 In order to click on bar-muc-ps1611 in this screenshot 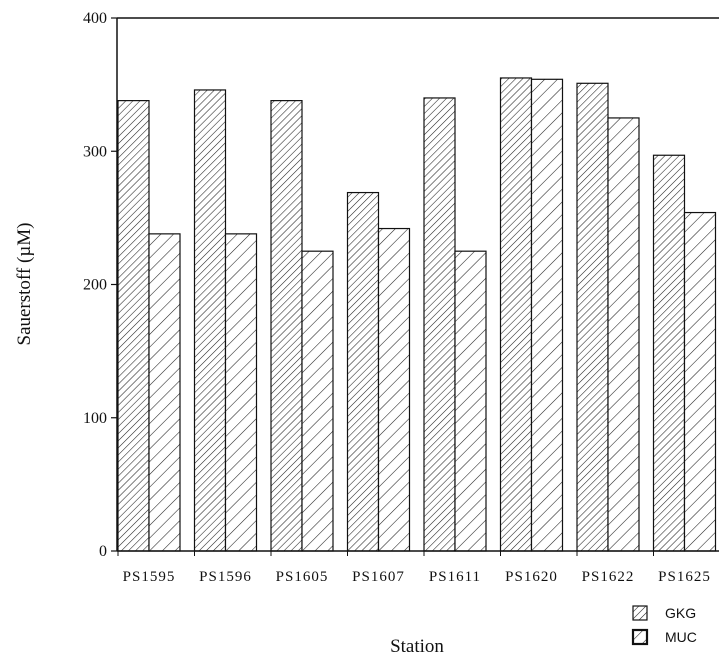, I will do `click(470, 401)`.